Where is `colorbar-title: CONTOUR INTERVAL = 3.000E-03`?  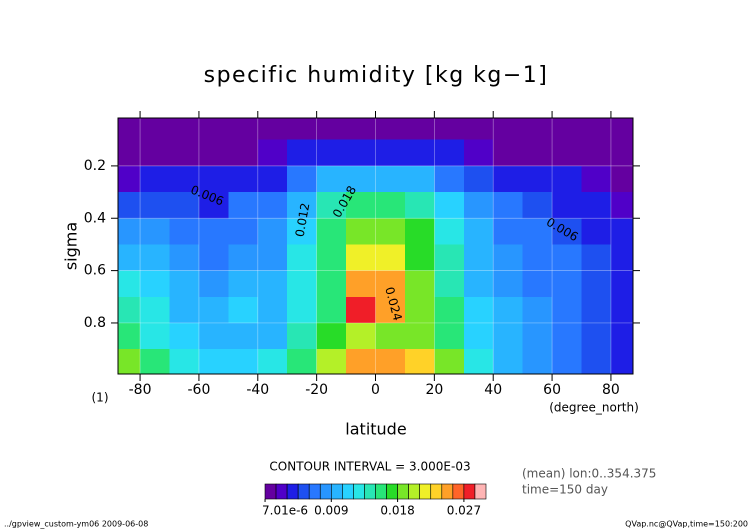
colorbar-title: CONTOUR INTERVAL = 3.000E-03 is located at coordinates (369, 467).